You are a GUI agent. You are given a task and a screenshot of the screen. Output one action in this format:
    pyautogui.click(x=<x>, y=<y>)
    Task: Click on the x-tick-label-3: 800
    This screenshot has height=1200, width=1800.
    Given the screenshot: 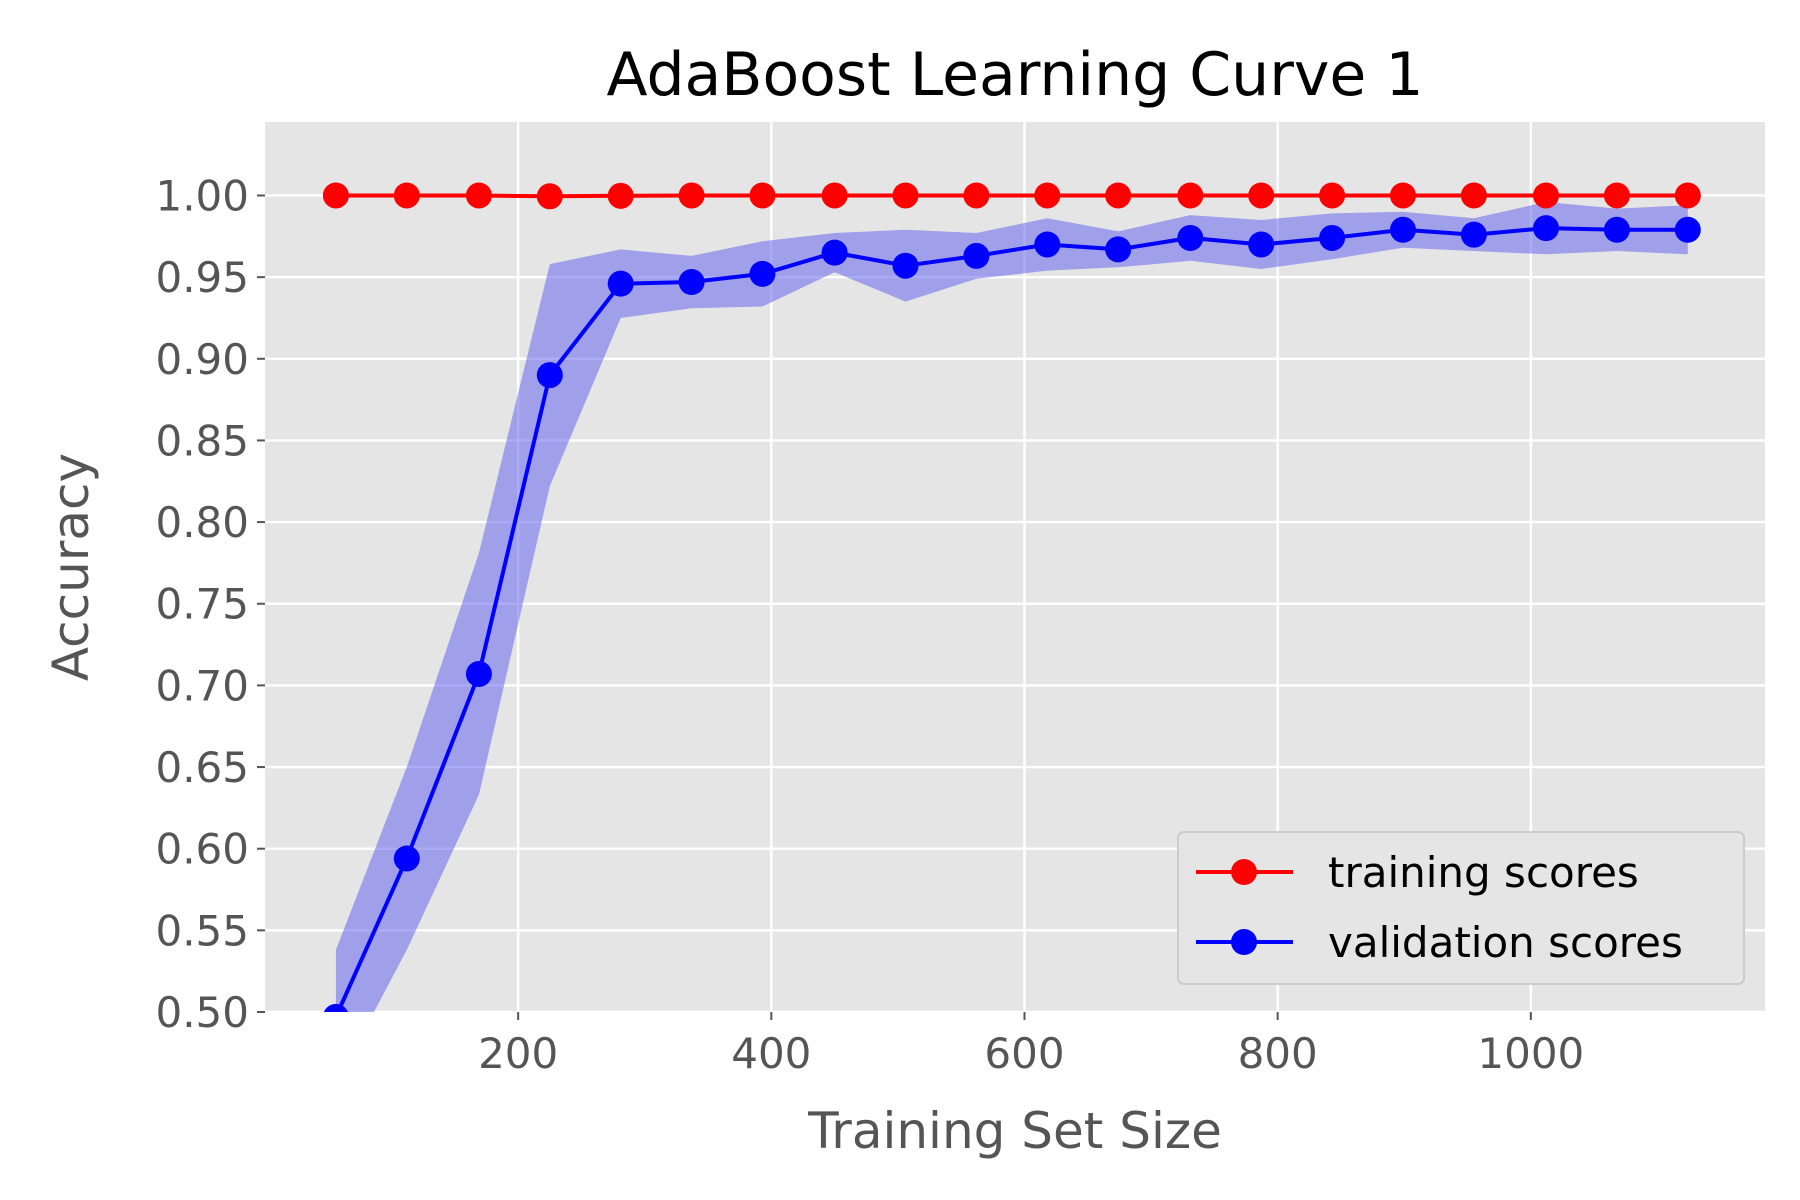 What is the action you would take?
    pyautogui.click(x=1278, y=1053)
    